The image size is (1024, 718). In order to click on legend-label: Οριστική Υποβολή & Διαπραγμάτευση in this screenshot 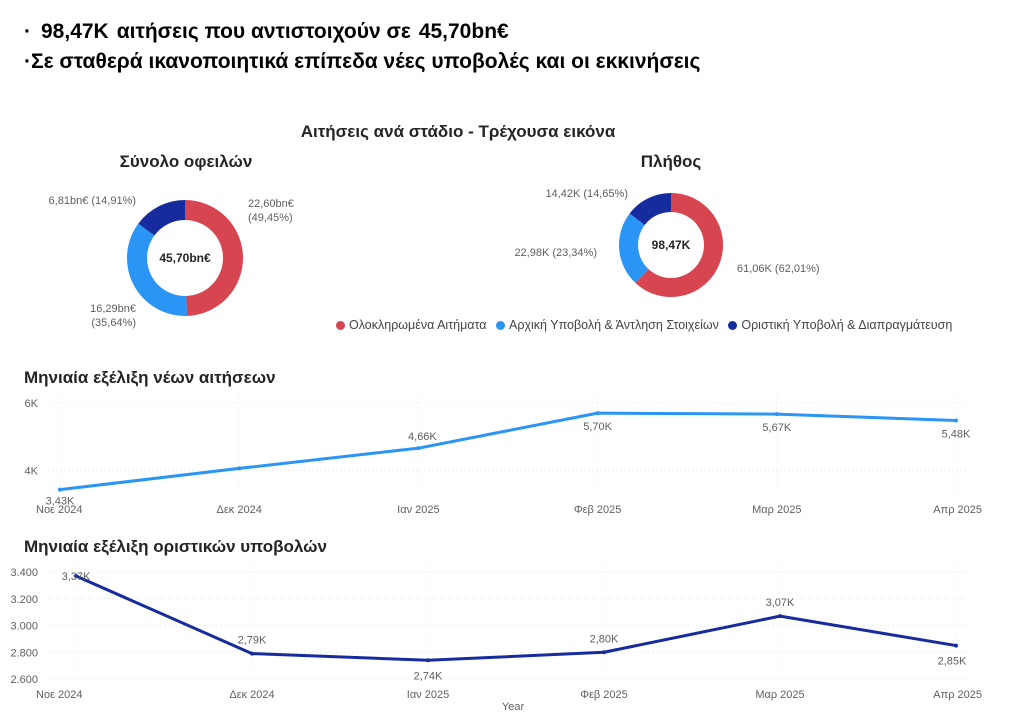, I will do `click(847, 325)`.